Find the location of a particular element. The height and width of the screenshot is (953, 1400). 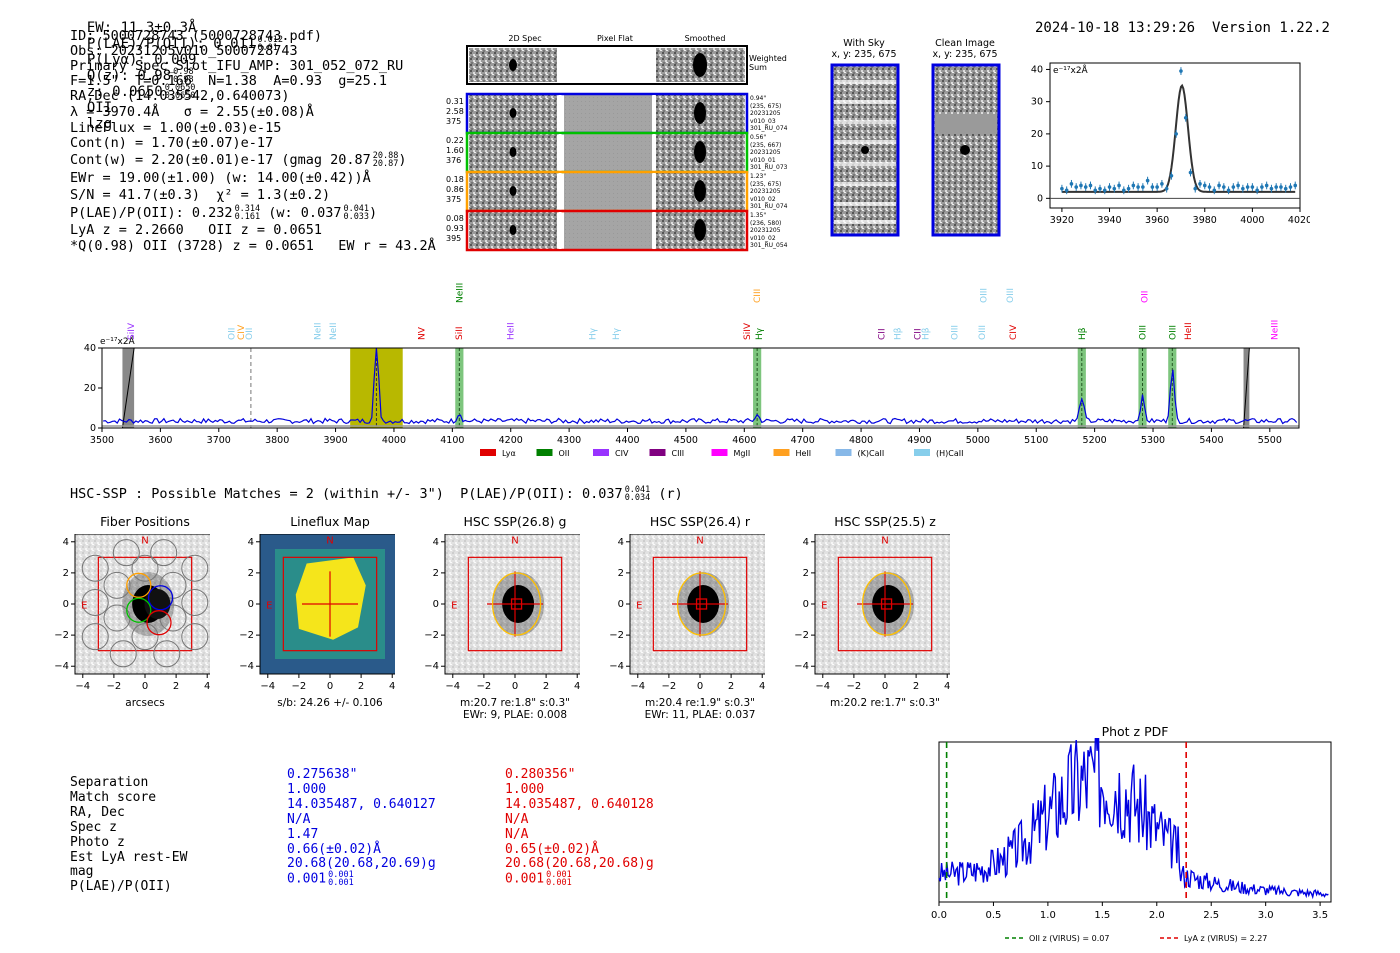

hsc-xtick-label: 4 is located at coordinates (947, 686).